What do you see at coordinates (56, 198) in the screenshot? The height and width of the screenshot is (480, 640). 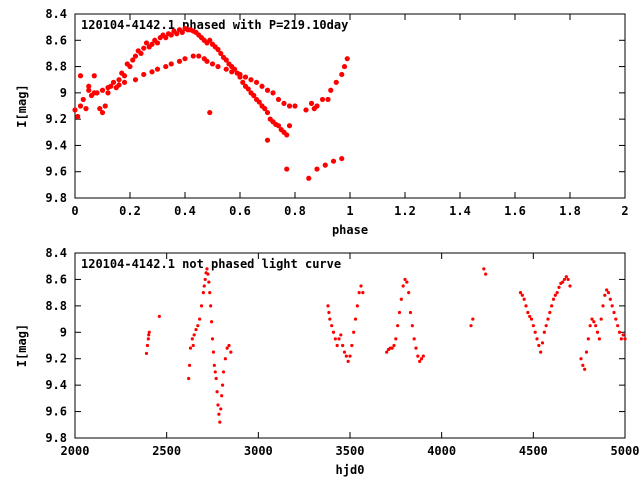 I see `y-tick-label: 9.8` at bounding box center [56, 198].